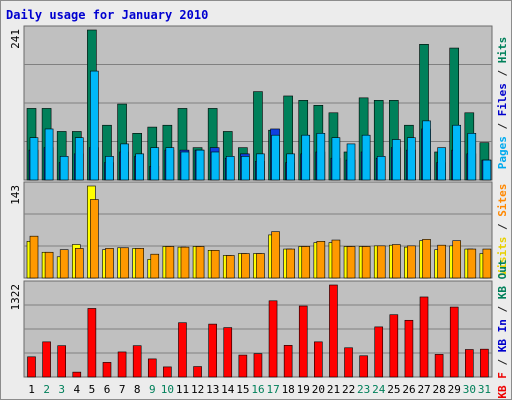 The image size is (512, 400). I want to click on x-tick-label: 12, so click(197, 389).